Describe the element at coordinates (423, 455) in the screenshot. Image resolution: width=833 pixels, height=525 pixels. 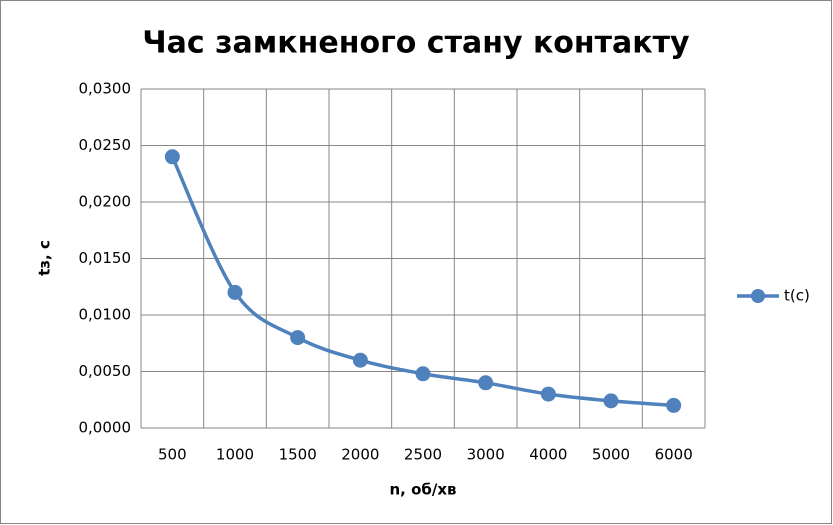
I see `x-tick-label: 2500` at that location.